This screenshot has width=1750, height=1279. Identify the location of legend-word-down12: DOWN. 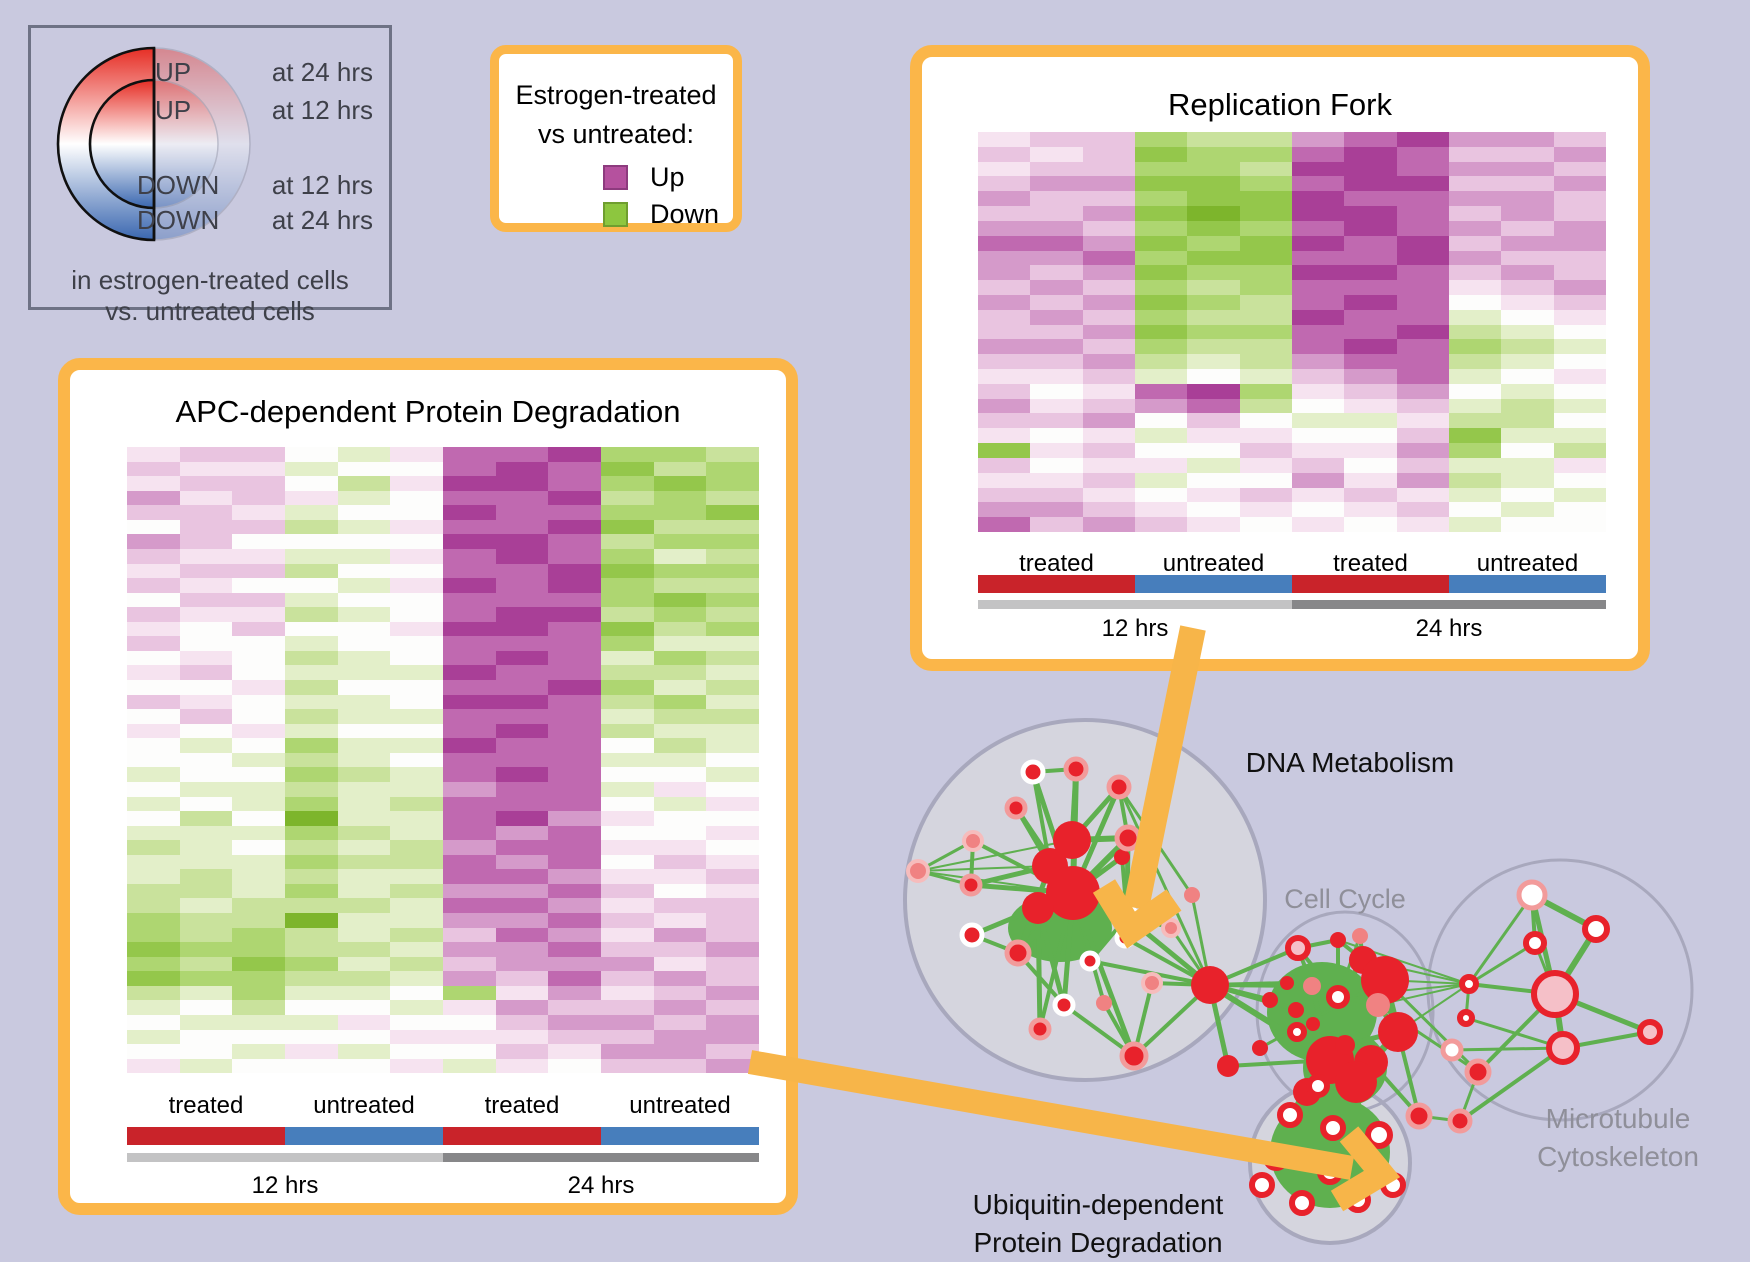
(178, 185).